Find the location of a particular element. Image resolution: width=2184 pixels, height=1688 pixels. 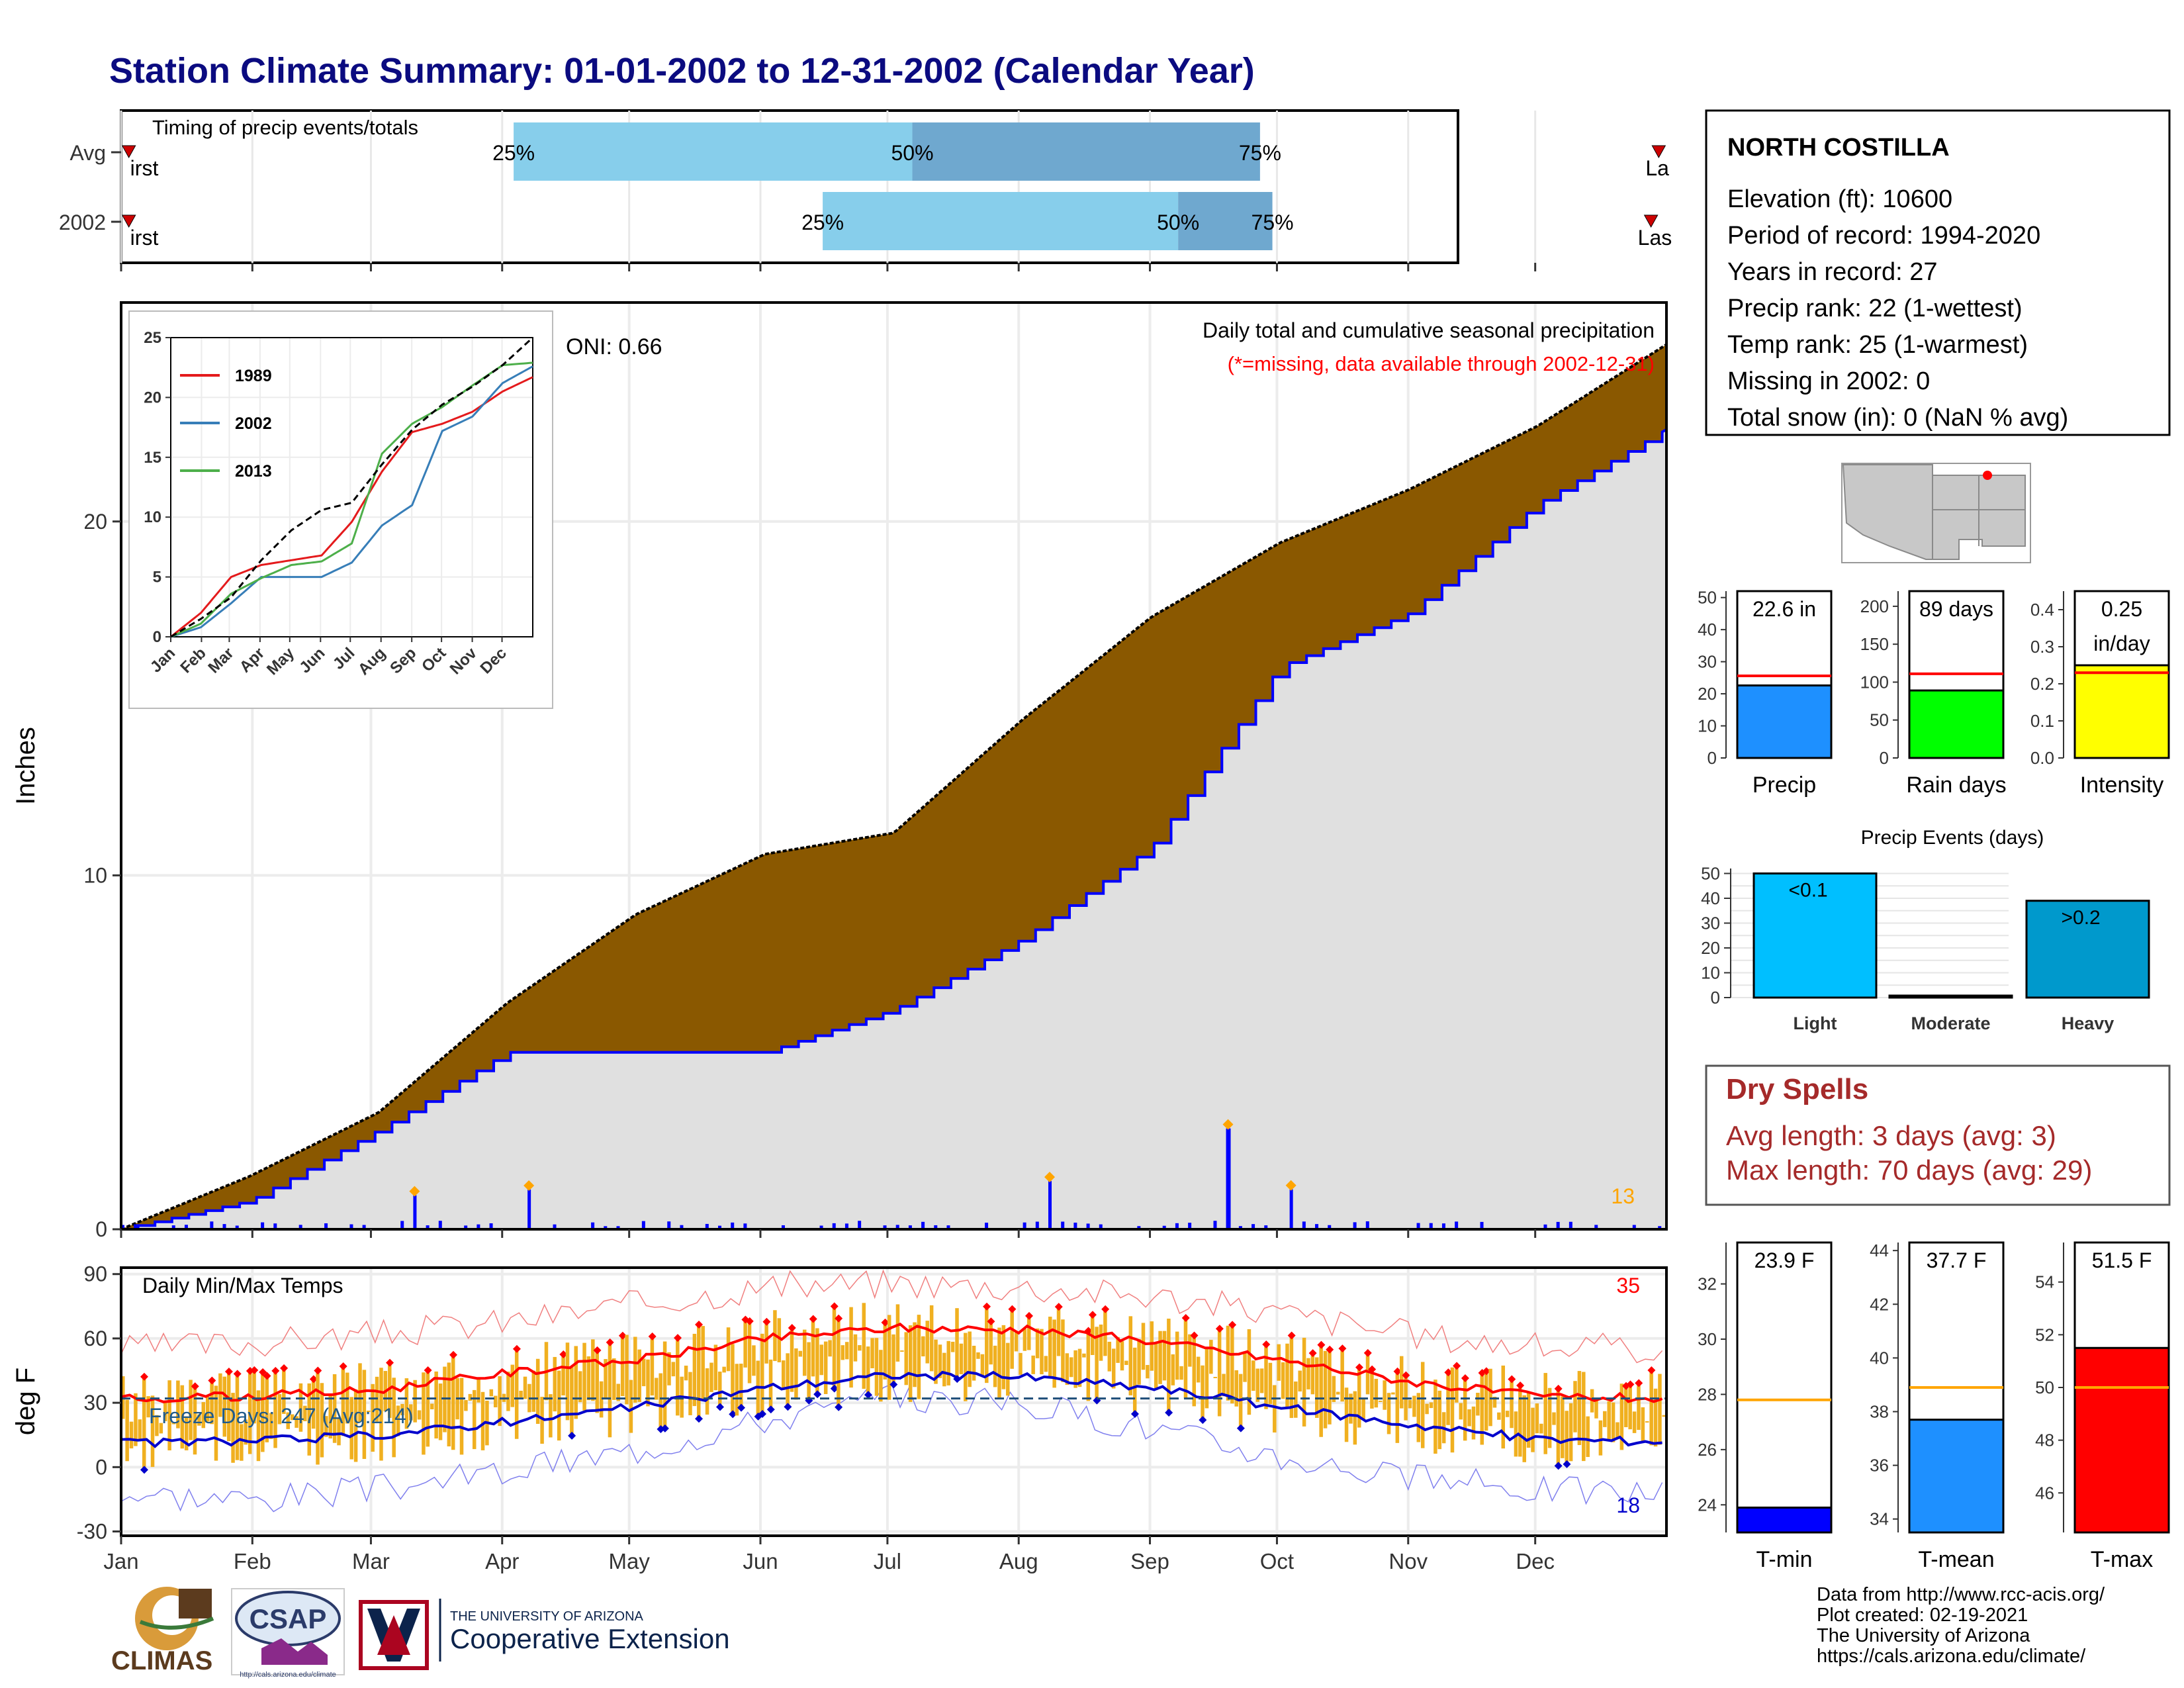

summary-value-label: 0.25 is located at coordinates (2121, 609).